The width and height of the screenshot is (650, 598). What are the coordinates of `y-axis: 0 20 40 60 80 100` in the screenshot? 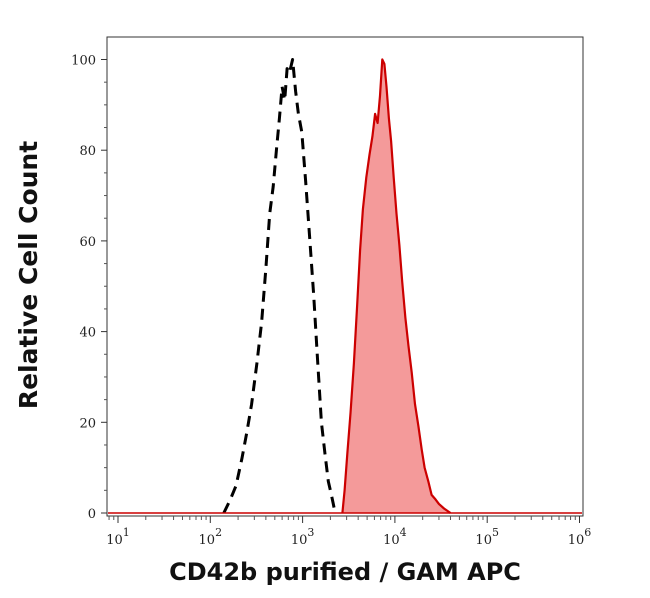 It's located at (89, 288).